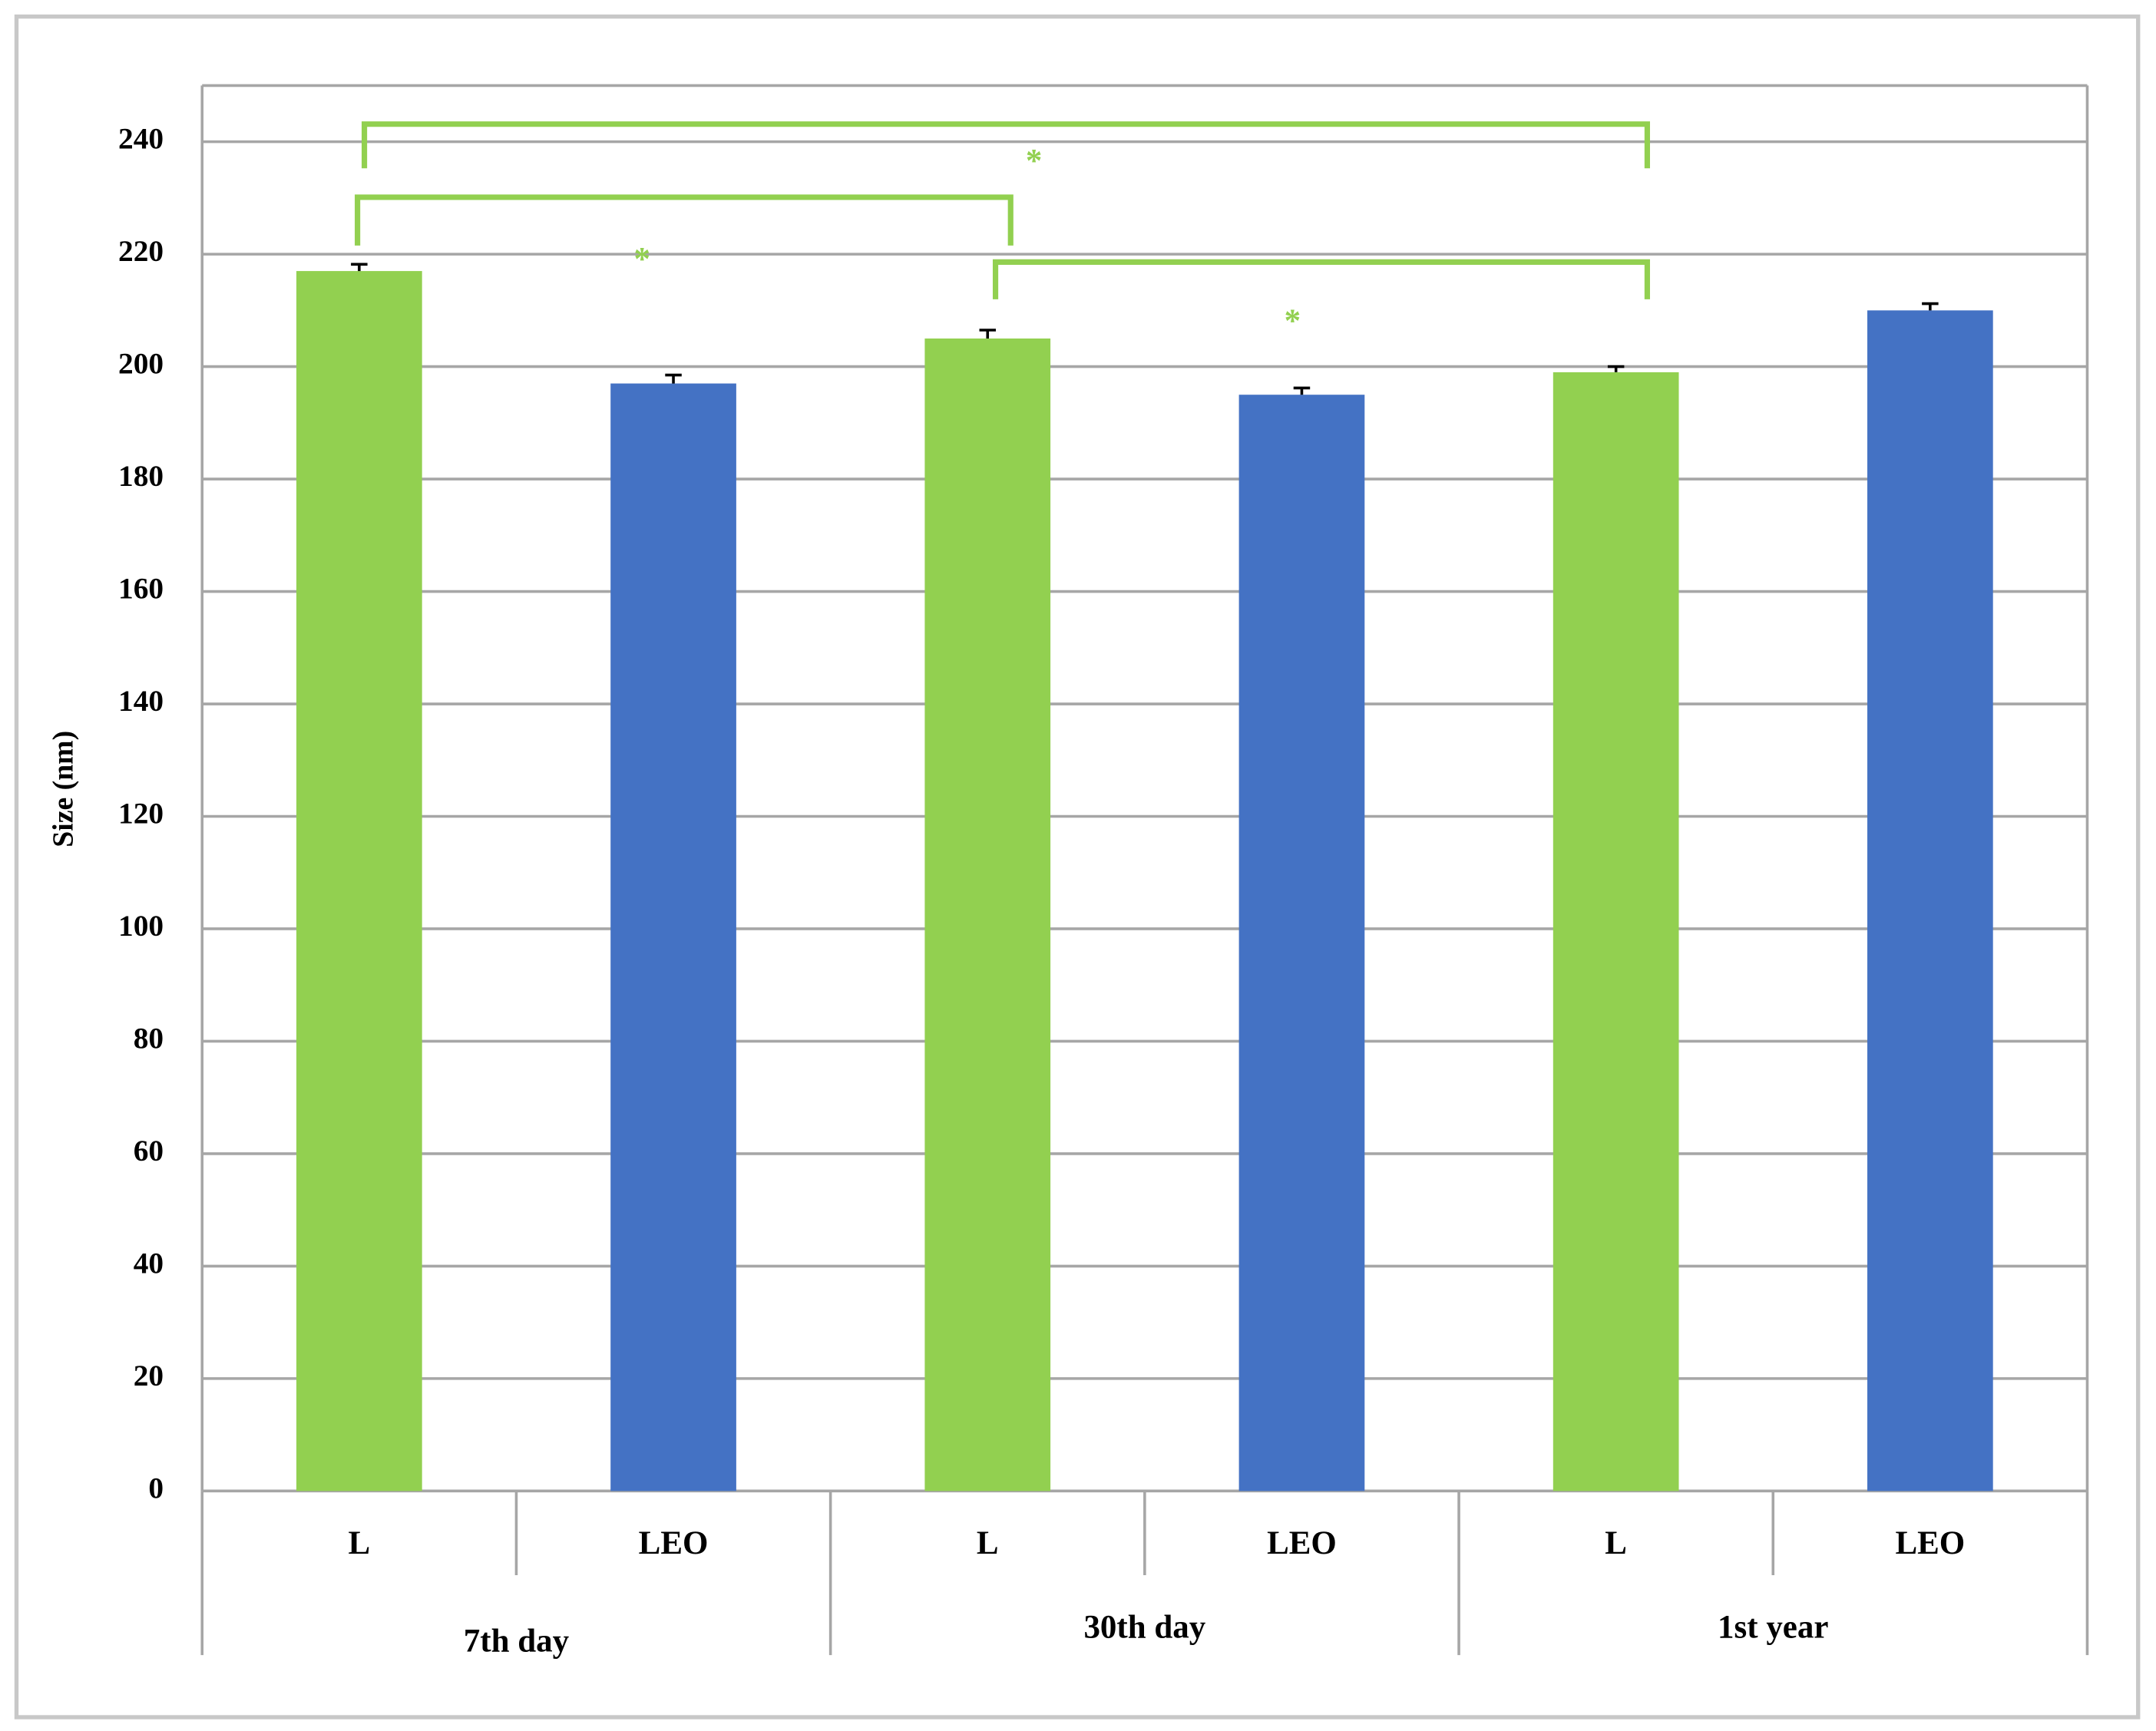  What do you see at coordinates (141, 251) in the screenshot?
I see `y-tick-label: 220` at bounding box center [141, 251].